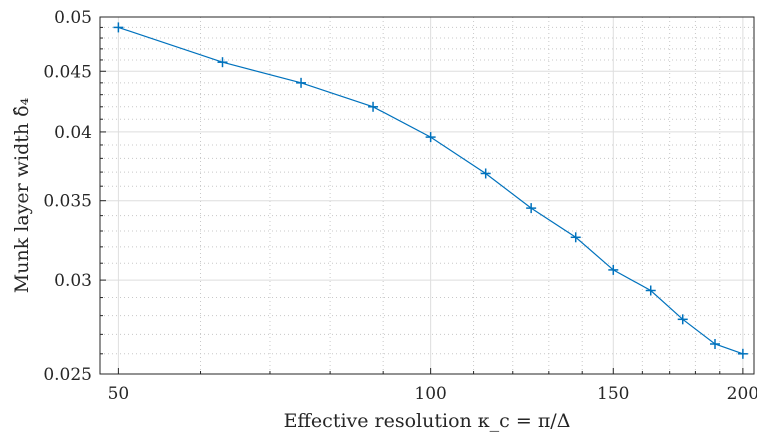 This screenshot has width=757, height=435. Describe the element at coordinates (119, 394) in the screenshot. I see `x-tick-label: 50` at that location.